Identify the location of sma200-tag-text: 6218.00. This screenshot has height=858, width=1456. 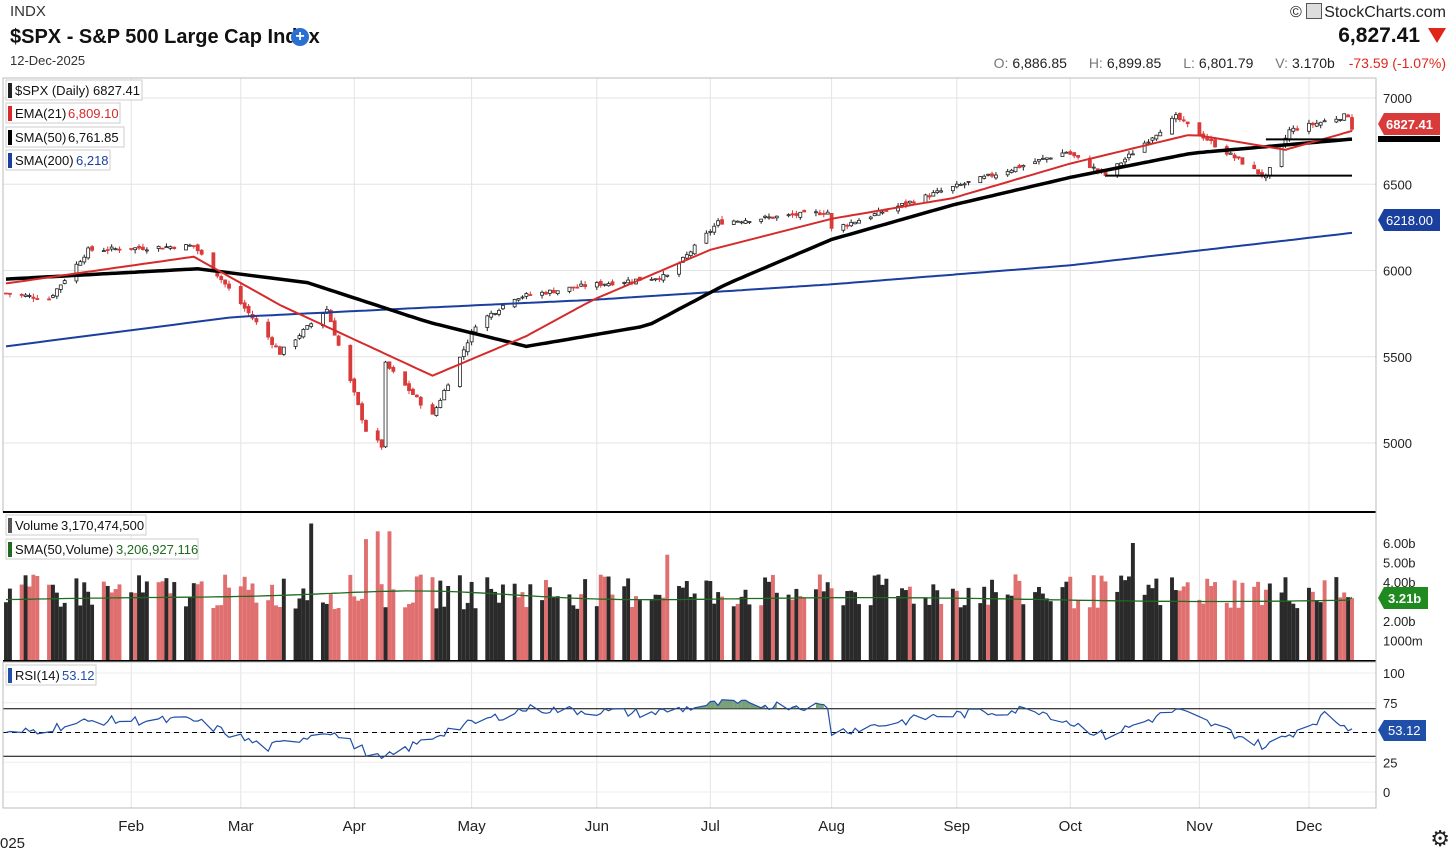
(1409, 220).